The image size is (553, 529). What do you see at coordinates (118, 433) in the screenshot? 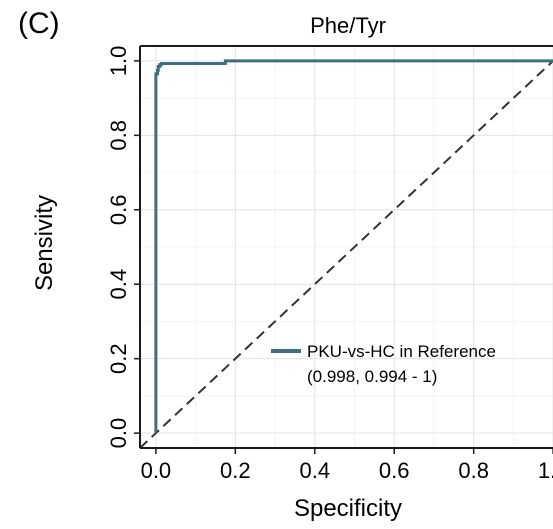
I see `y-tick-label: 0.0` at bounding box center [118, 433].